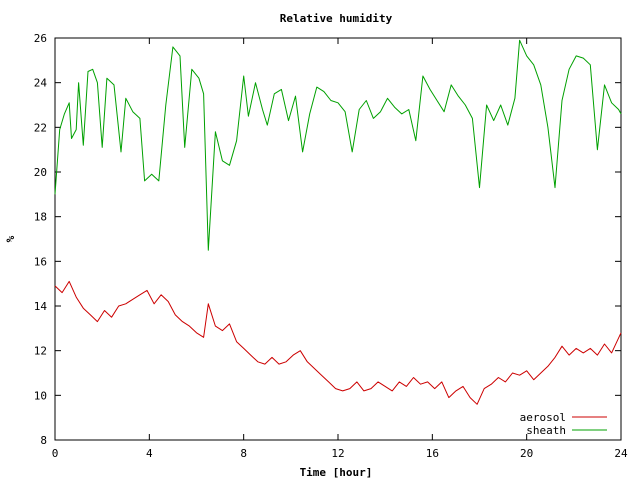 This screenshot has height=480, width=640. I want to click on legend-label-sheath: sheath, so click(546, 430).